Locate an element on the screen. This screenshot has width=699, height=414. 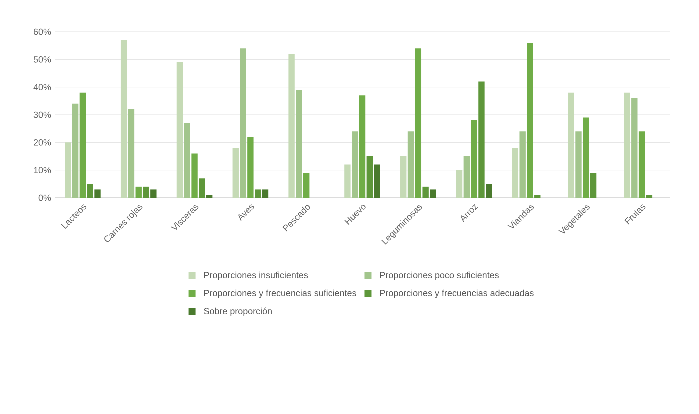
legend-label: Sobre proporción is located at coordinates (238, 312).